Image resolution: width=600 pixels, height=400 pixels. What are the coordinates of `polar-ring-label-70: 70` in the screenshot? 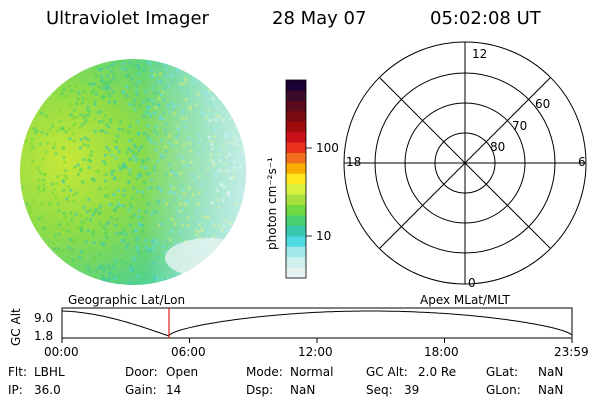 It's located at (520, 126).